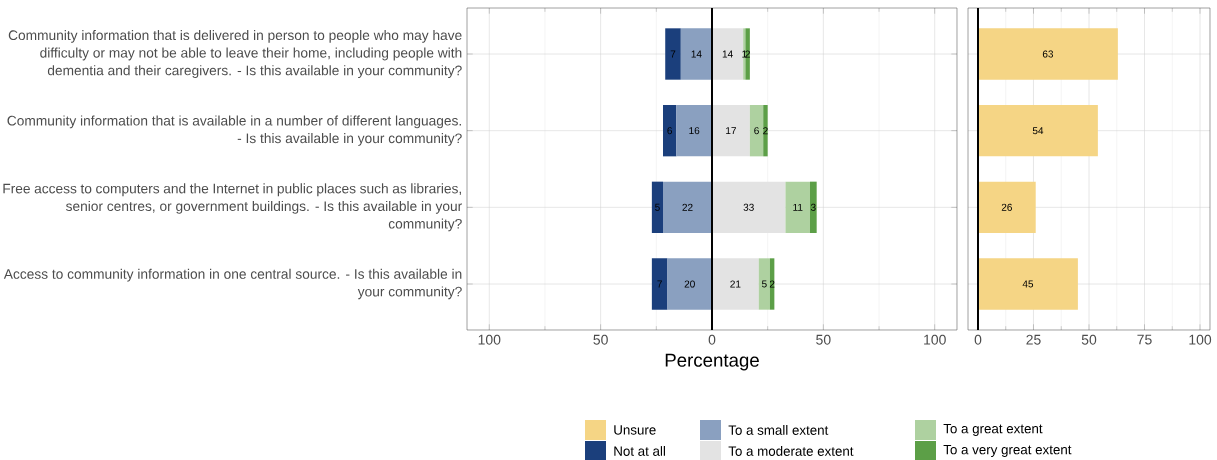 This screenshot has width=1217, height=460. Describe the element at coordinates (1033, 339) in the screenshot. I see `x-tick-label: 25` at that location.